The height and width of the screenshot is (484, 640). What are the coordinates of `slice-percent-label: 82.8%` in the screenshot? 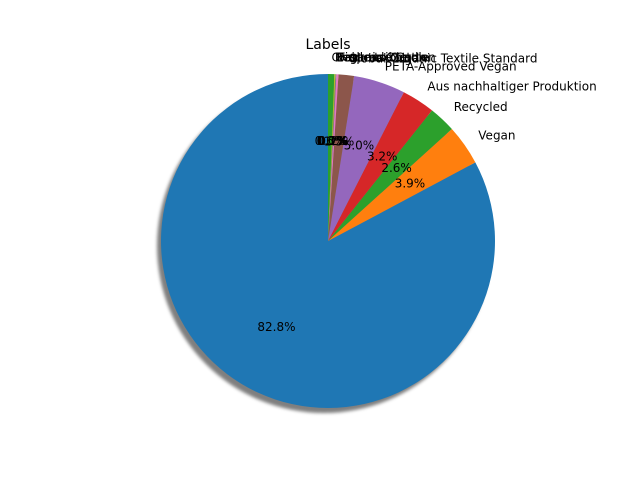 It's located at (276, 327).